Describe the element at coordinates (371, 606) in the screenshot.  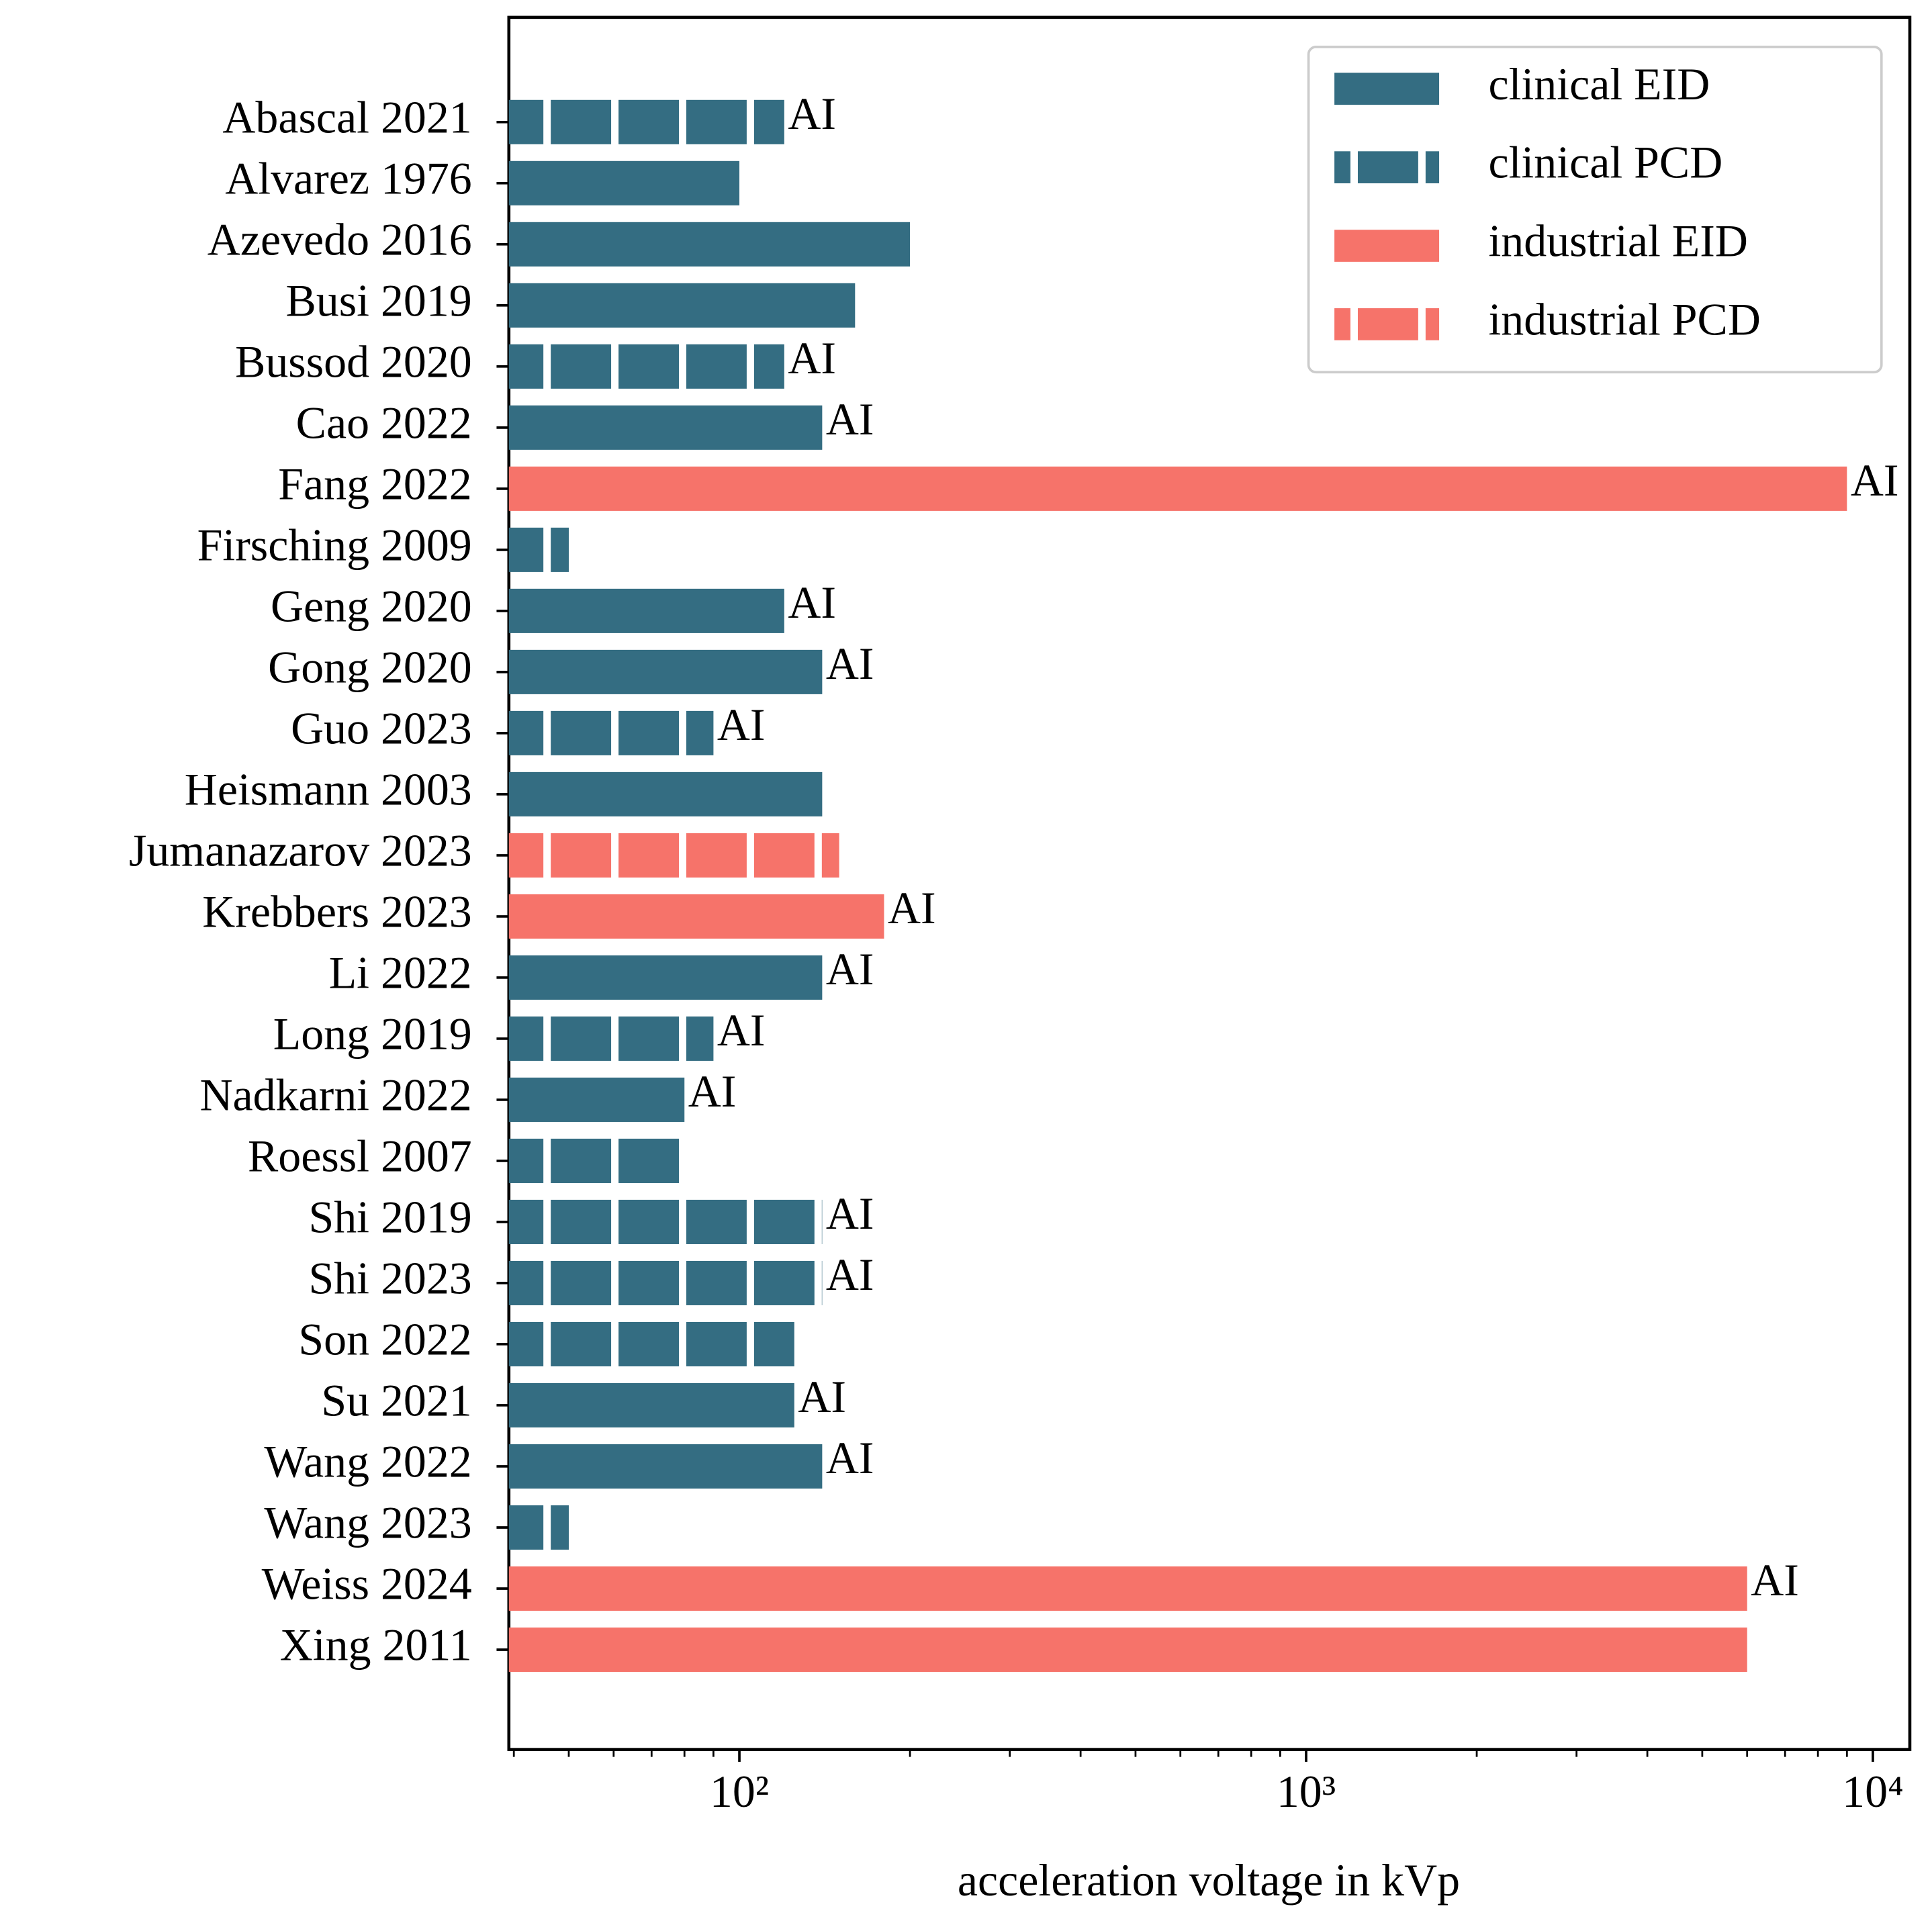
I see `y-tick-label: Geng 2020` at that location.